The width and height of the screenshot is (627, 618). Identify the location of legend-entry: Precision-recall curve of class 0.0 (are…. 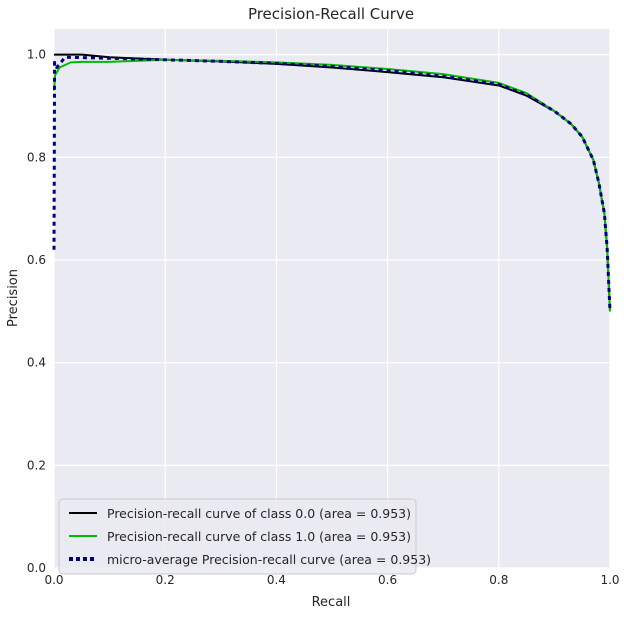
(259, 513).